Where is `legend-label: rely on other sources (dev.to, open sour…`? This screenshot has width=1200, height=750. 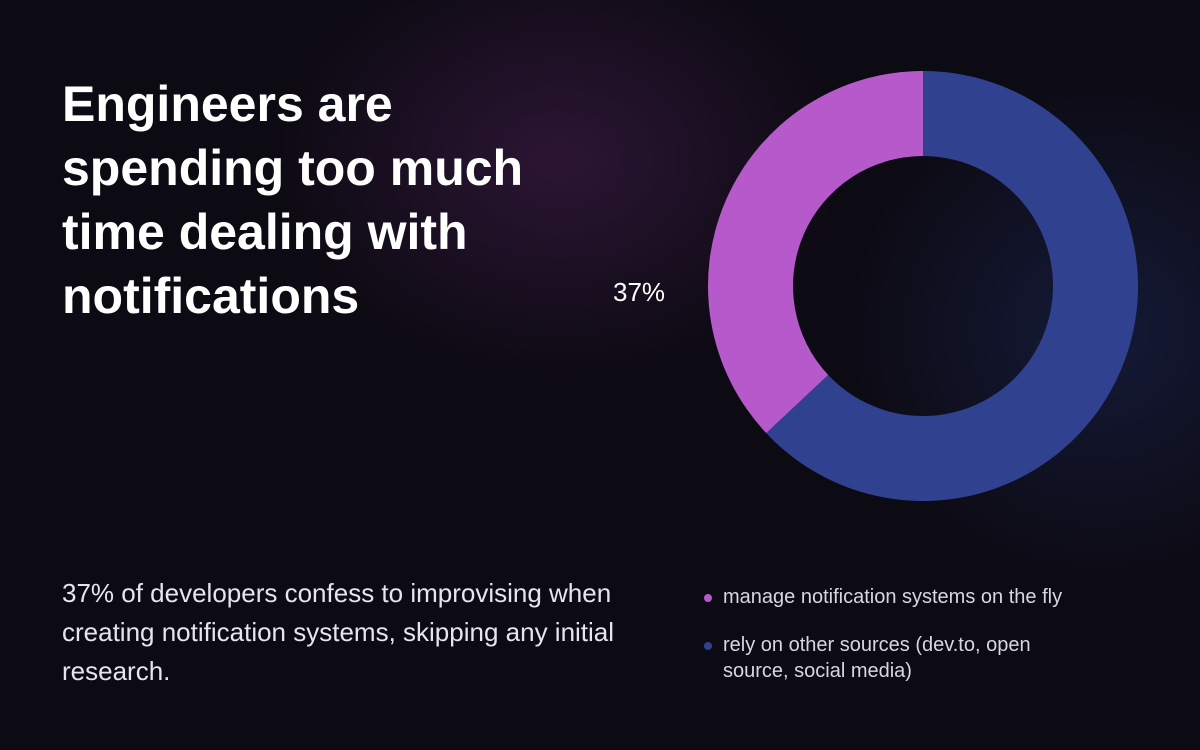 legend-label: rely on other sources (dev.to, open sour… is located at coordinates (877, 658).